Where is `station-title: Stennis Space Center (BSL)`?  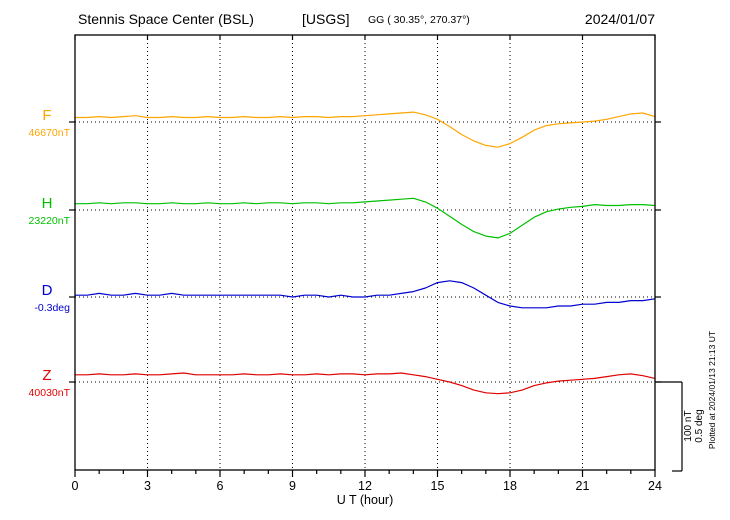 station-title: Stennis Space Center (BSL) is located at coordinates (166, 19).